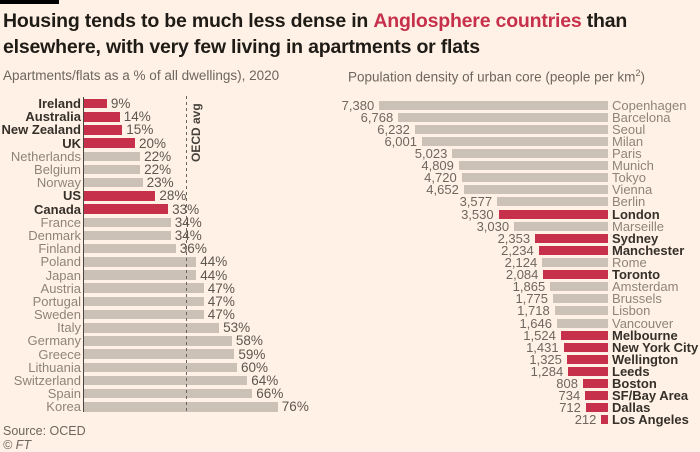 This screenshot has width=700, height=452. Describe the element at coordinates (638, 226) in the screenshot. I see `city-label: Marseille` at that location.